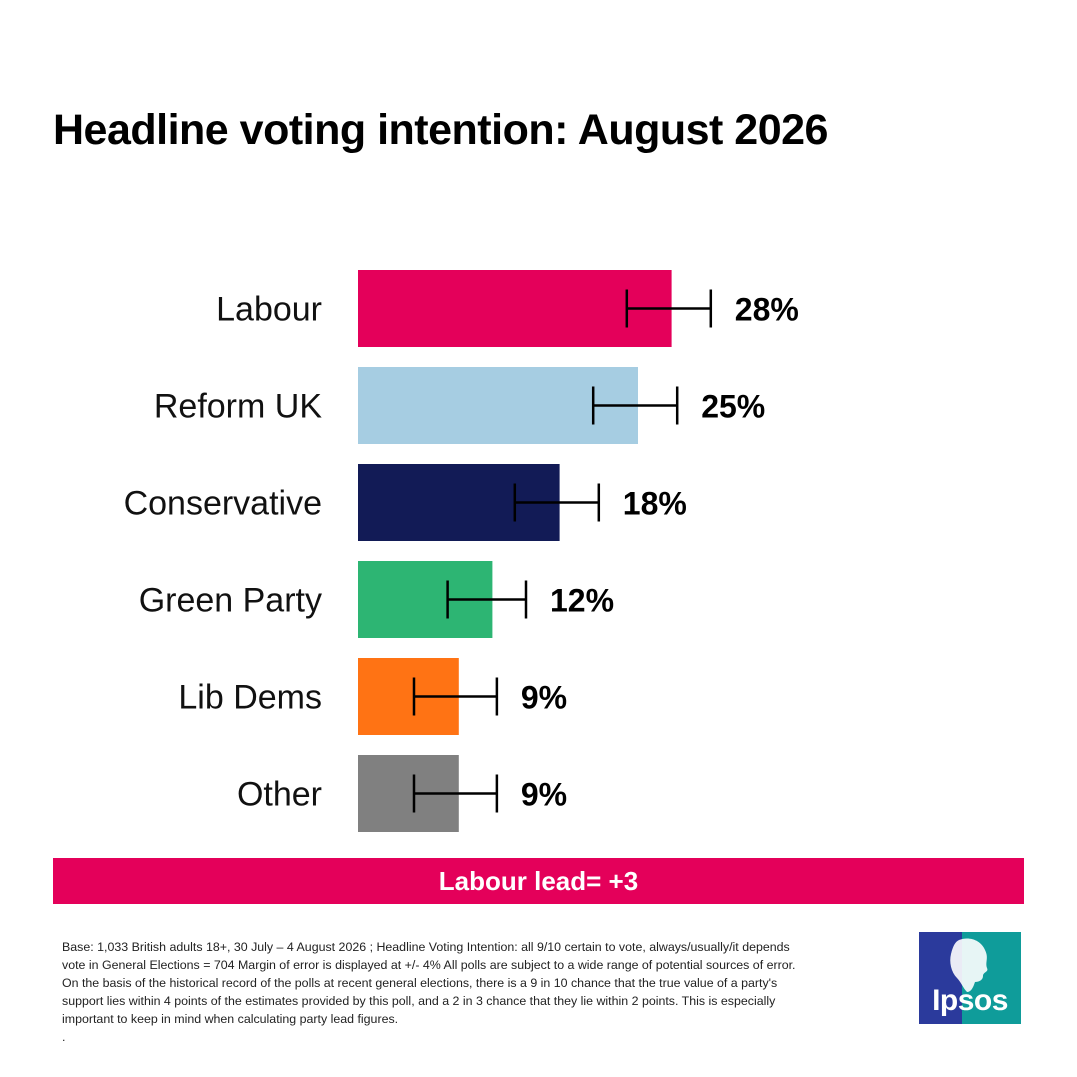  I want to click on profile-silhouette-icon, so click(969, 965).